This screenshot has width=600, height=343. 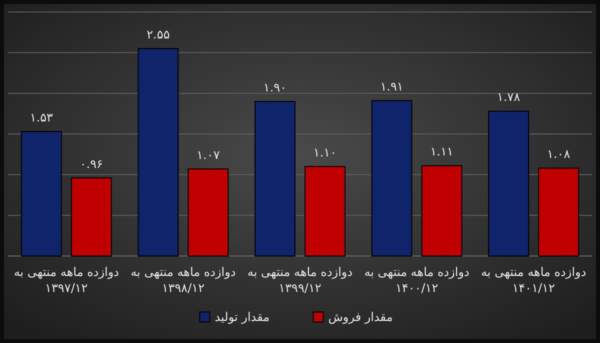 I want to click on x-tick-label: دوازده ماهه منتهی به ۱۳۹۷/۱۲, so click(x=66, y=280).